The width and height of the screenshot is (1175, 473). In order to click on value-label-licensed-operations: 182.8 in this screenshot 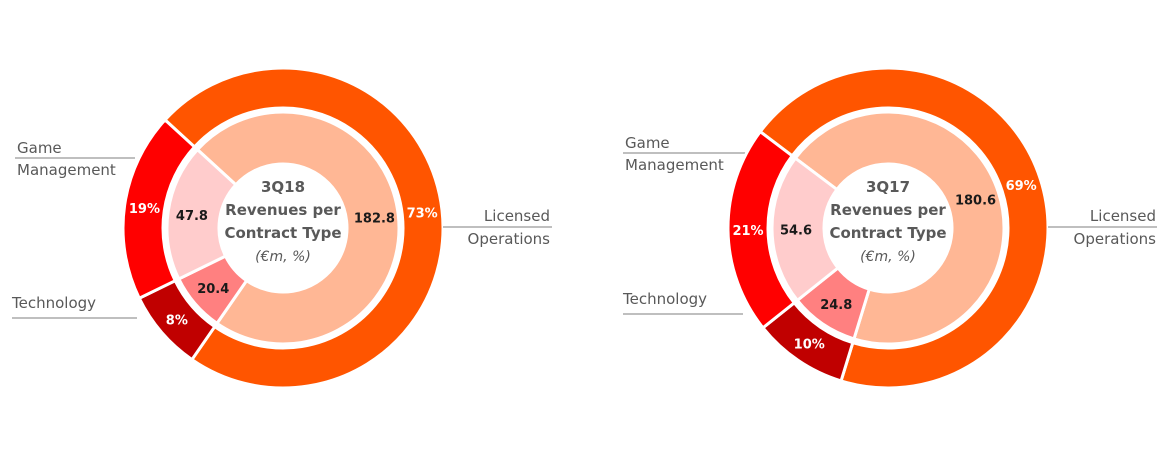, I will do `click(374, 219)`.